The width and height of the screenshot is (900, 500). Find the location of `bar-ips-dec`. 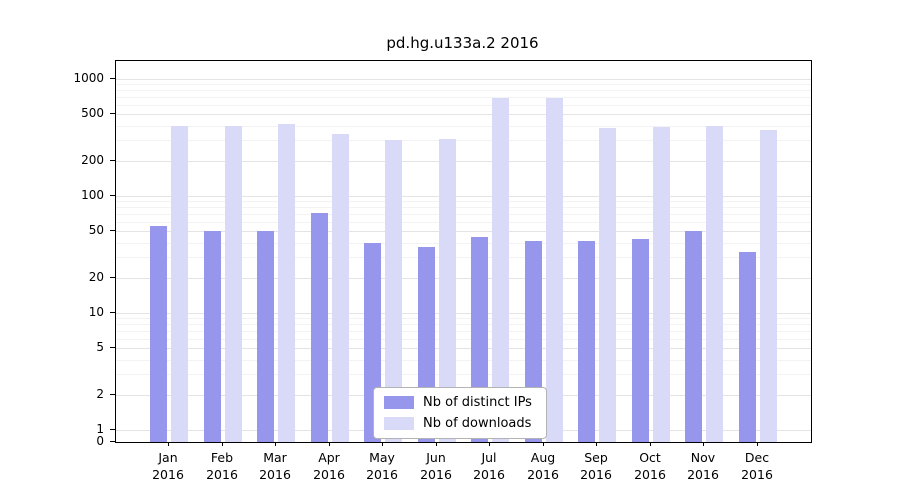

bar-ips-dec is located at coordinates (747, 347).